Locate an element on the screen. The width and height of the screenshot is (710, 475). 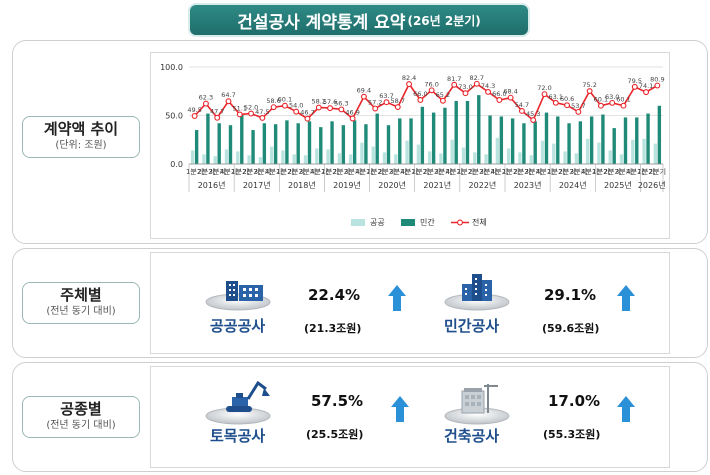
type-label-box: 공종별 (전년 동기 대비) is located at coordinates (81, 417).